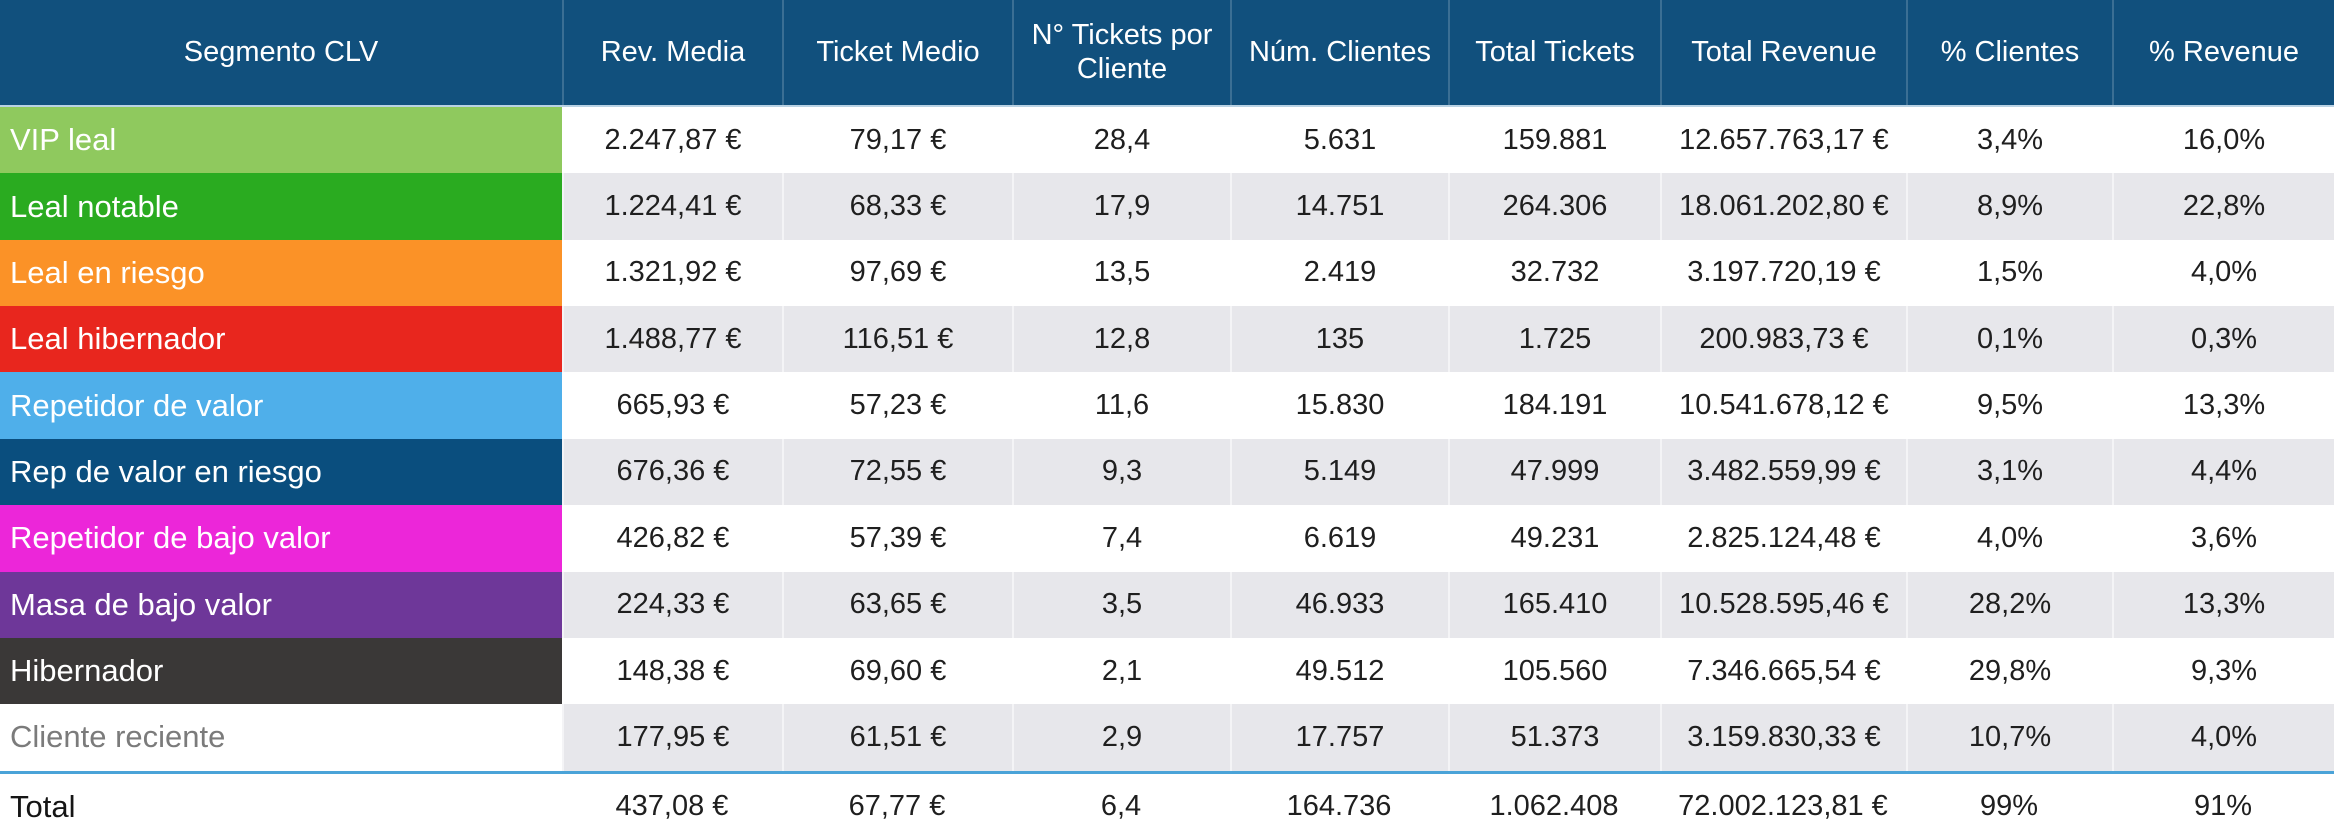  What do you see at coordinates (1339, 339) in the screenshot?
I see `table-cell: 135` at bounding box center [1339, 339].